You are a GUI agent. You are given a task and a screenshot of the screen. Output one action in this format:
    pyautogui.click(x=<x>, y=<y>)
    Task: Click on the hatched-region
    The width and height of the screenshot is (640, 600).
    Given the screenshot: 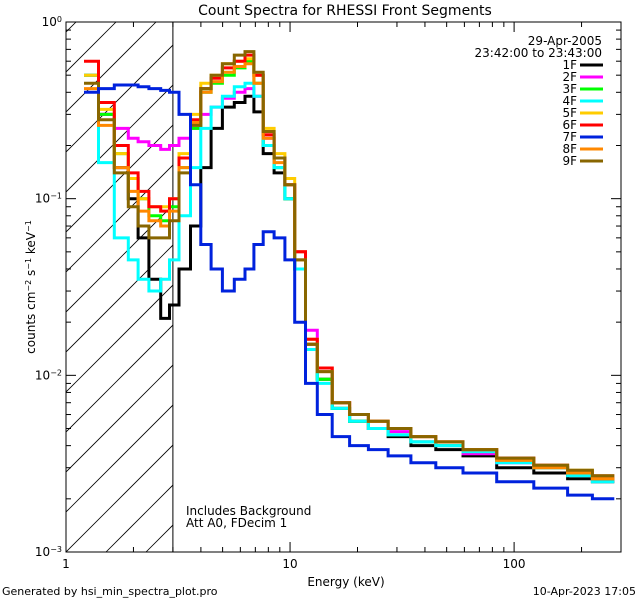 What is the action you would take?
    pyautogui.click(x=120, y=287)
    